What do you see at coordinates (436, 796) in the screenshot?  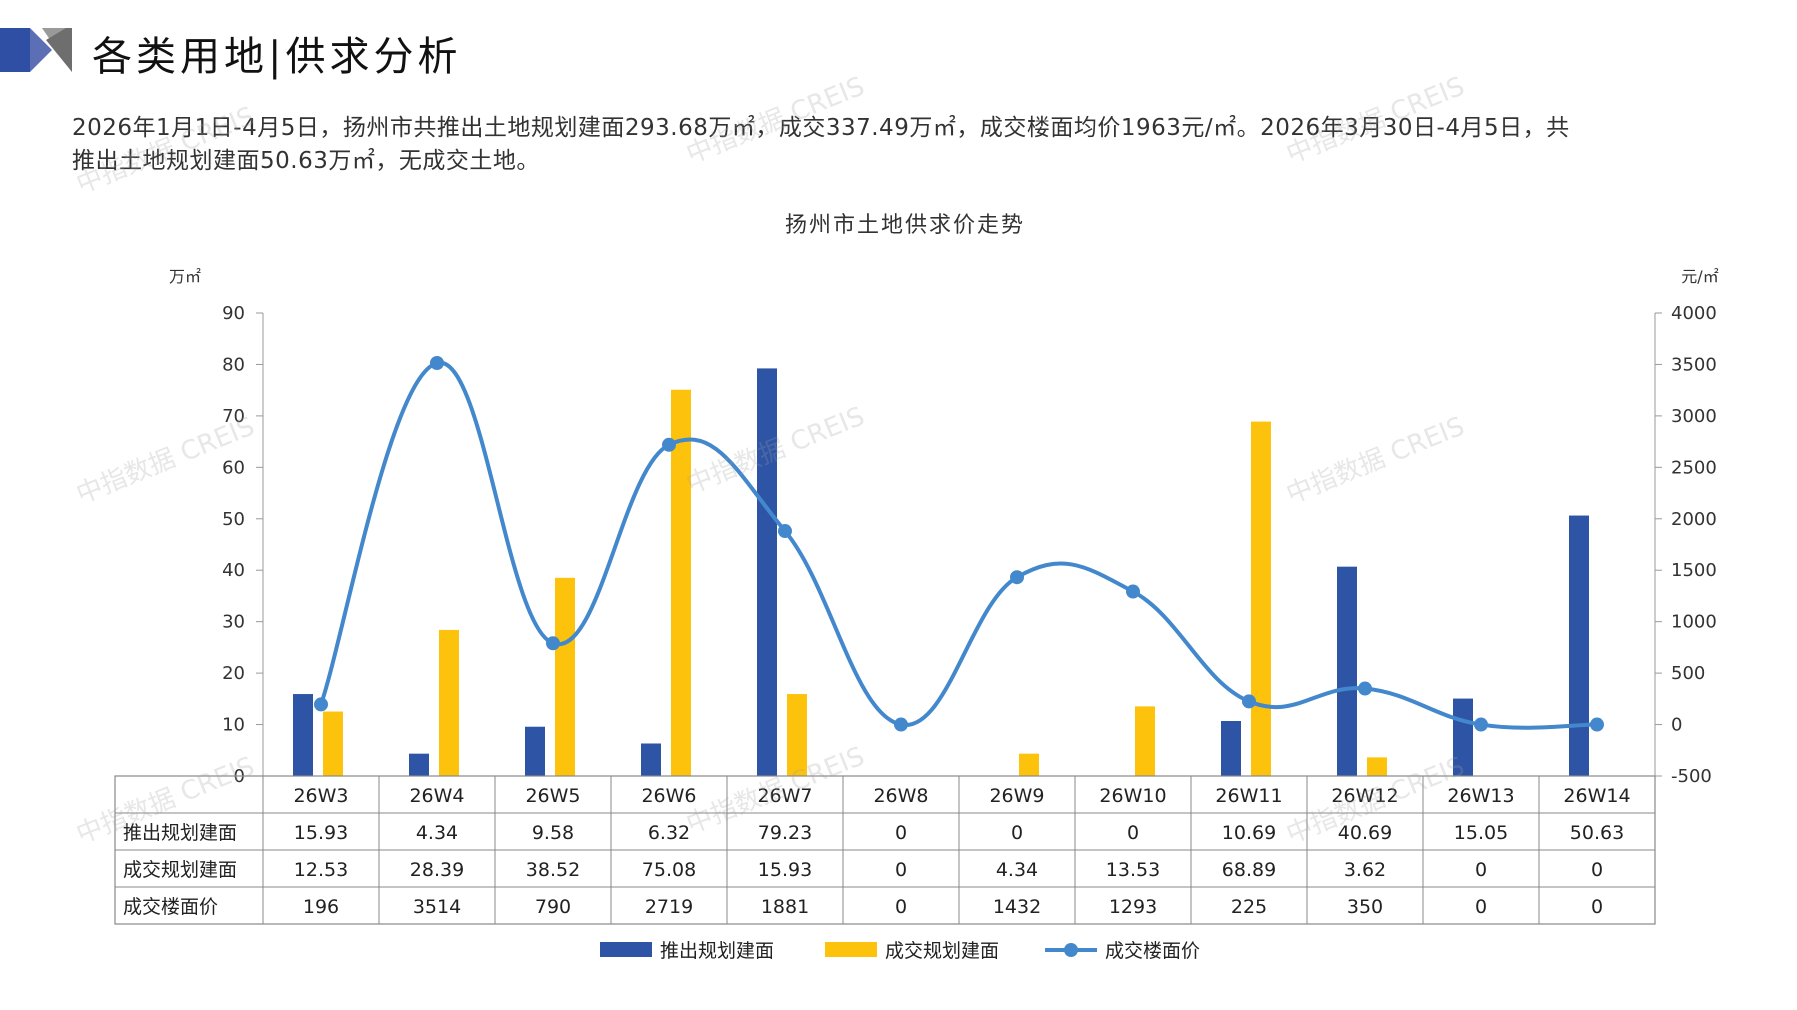 I see `category-label: 26W4` at bounding box center [436, 796].